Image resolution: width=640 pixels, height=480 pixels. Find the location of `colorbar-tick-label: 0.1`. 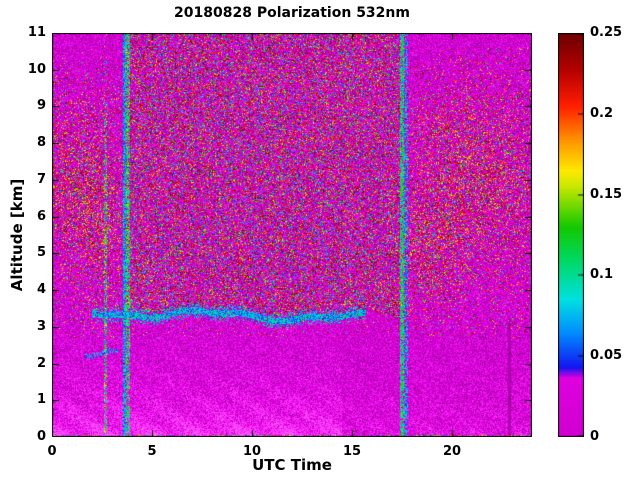

colorbar-tick-label: 0.1 is located at coordinates (602, 275).